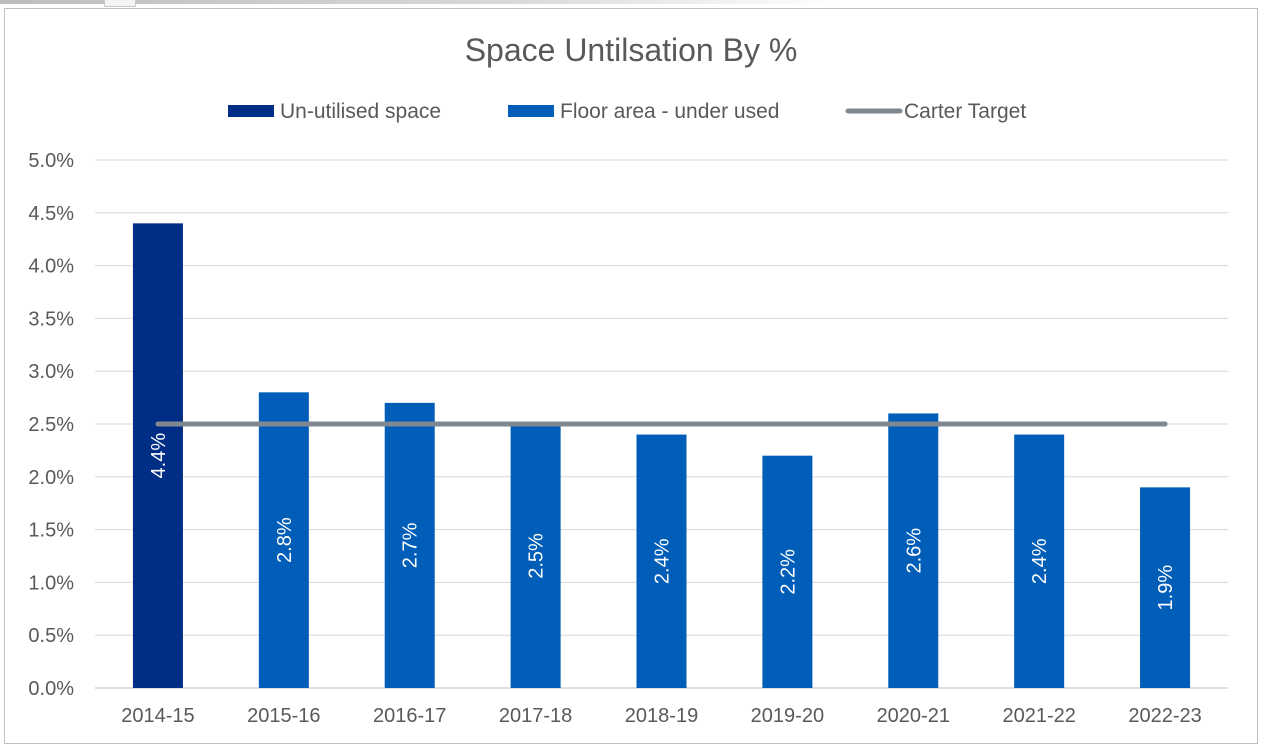 This screenshot has width=1264, height=750. What do you see at coordinates (51, 531) in the screenshot?
I see `y-tick-label: 1.5%` at bounding box center [51, 531].